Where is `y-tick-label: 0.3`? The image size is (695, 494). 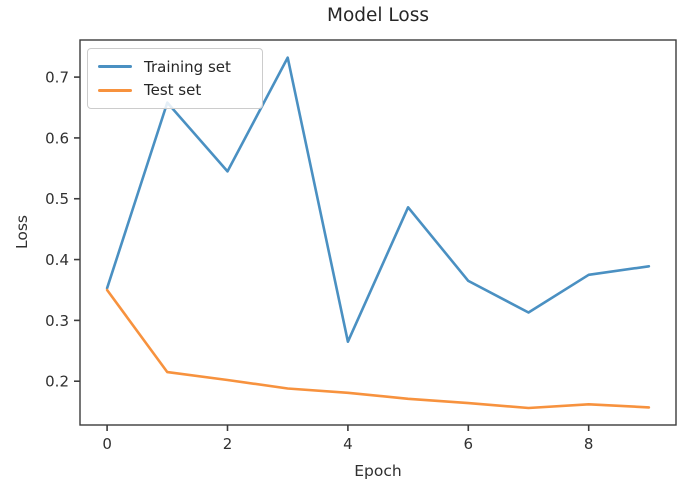 y-tick-label: 0.3 is located at coordinates (57, 321).